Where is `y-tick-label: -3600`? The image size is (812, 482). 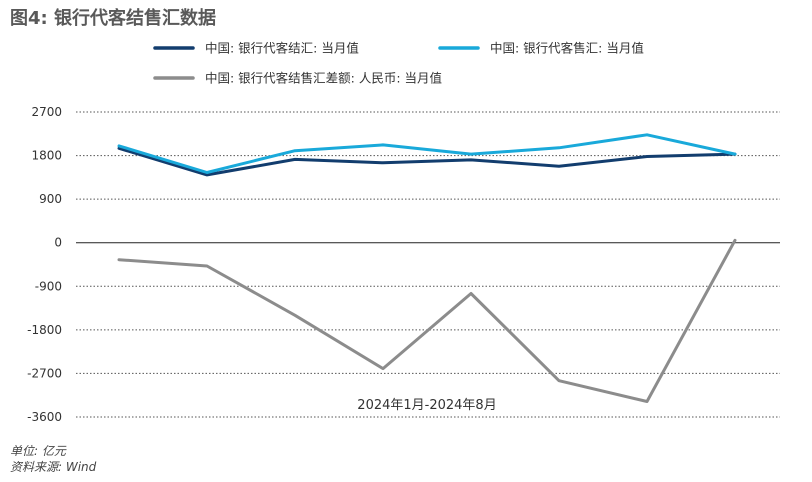
y-tick-label: -3600 is located at coordinates (44, 417).